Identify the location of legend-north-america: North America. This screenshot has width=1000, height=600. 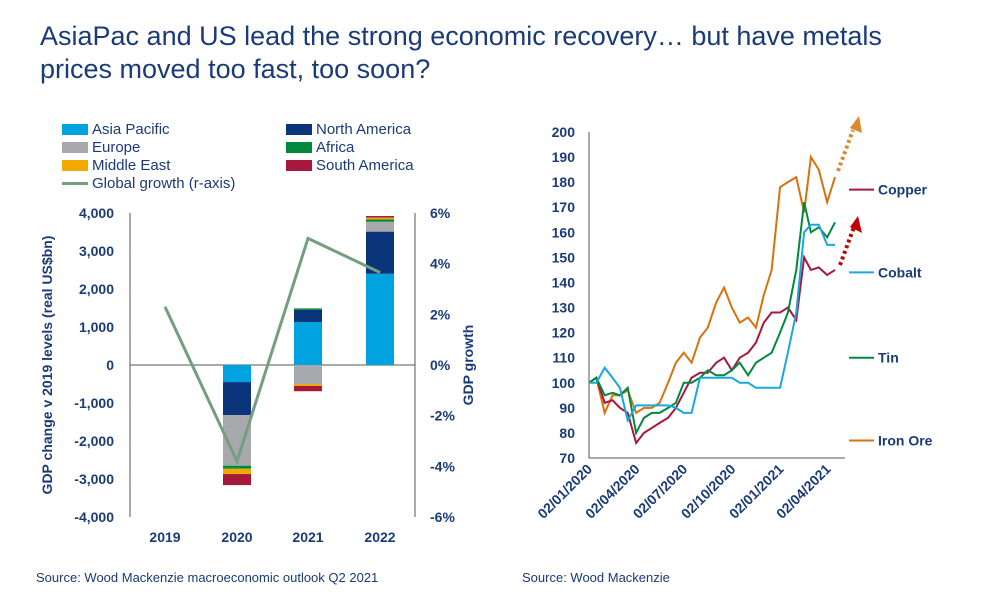
(348, 129).